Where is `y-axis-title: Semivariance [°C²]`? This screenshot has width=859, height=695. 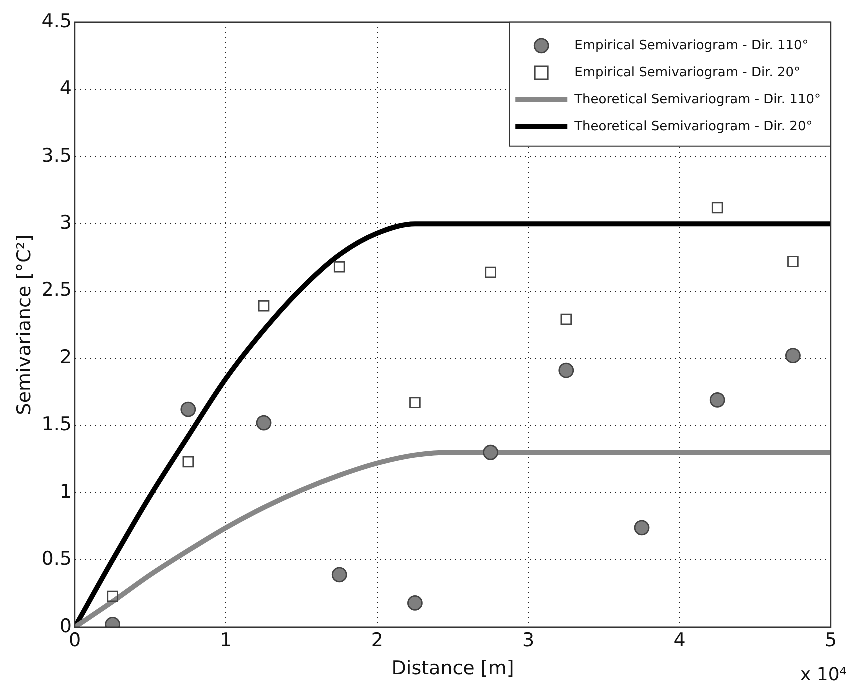
y-axis-title: Semivariance [°C²] is located at coordinates (24, 325).